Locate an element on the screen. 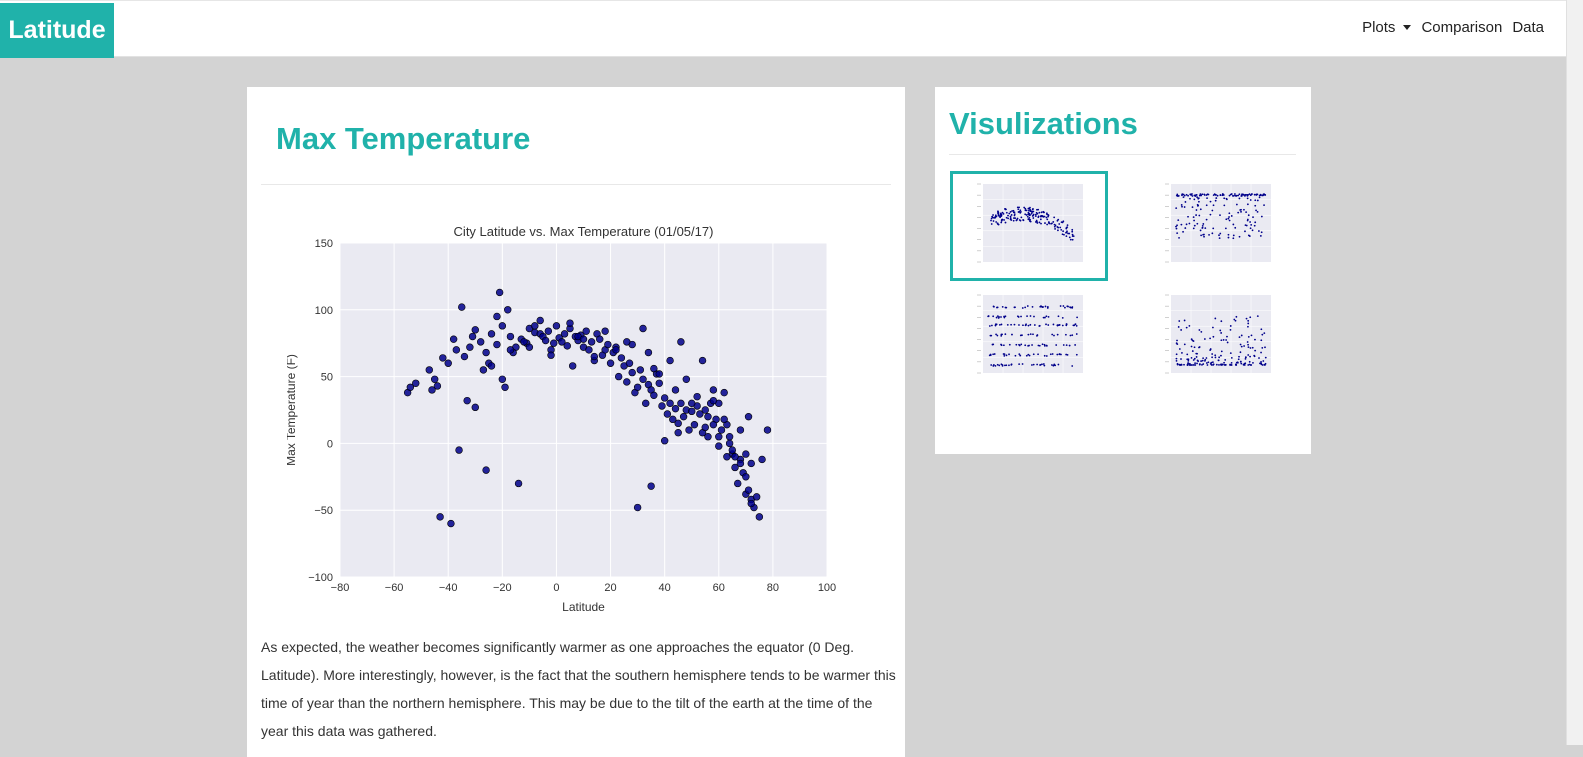 Image resolution: width=1583 pixels, height=757 pixels. thumbnail-max-temperature is located at coordinates (1029, 226).